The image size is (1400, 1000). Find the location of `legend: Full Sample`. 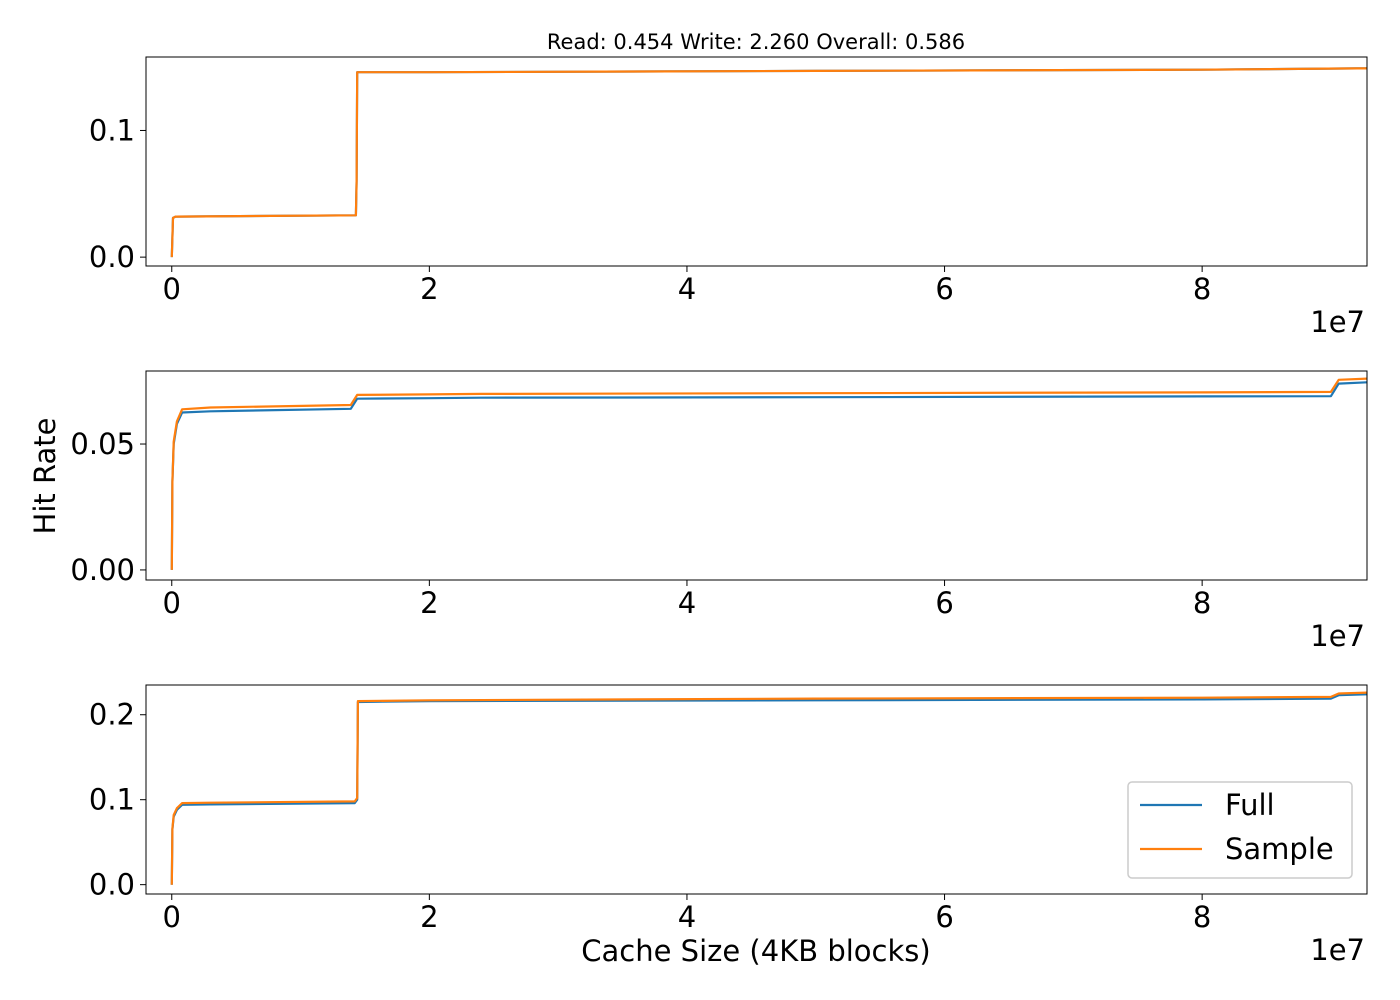

legend: Full Sample is located at coordinates (1240, 830).